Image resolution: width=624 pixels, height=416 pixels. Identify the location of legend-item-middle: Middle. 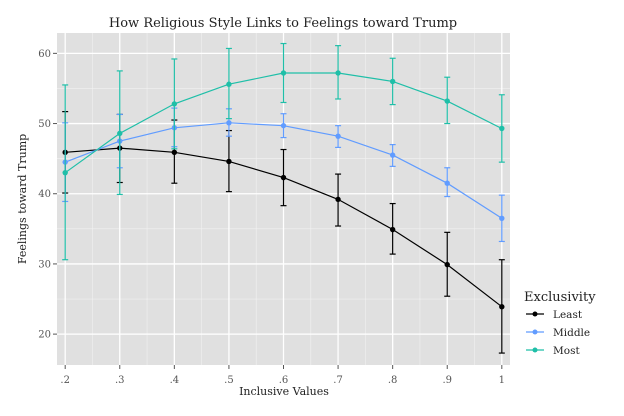
(558, 333).